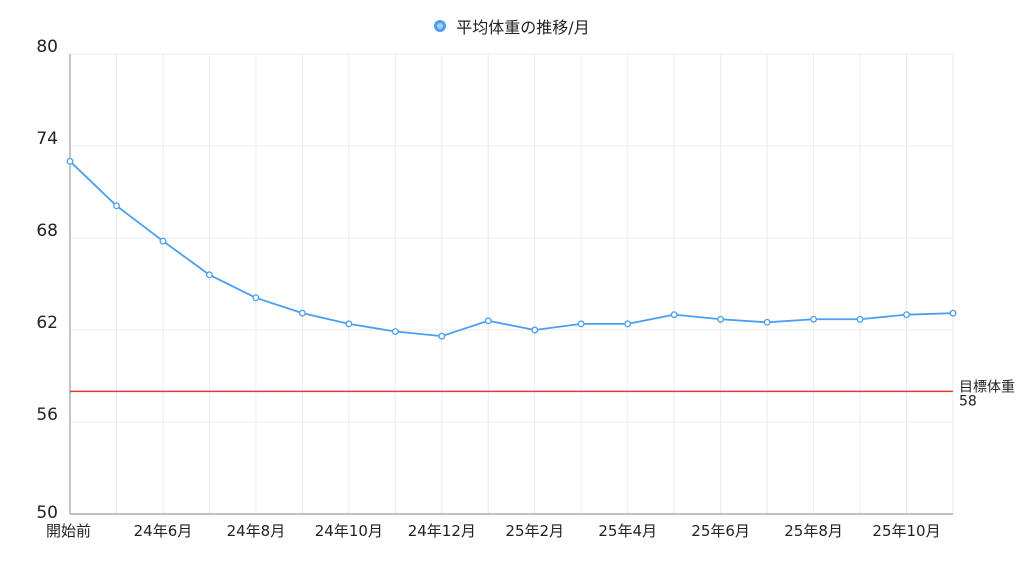 Image resolution: width=1024 pixels, height=576 pixels. Describe the element at coordinates (627, 531) in the screenshot. I see `x-tick-label: 25年4月` at that location.